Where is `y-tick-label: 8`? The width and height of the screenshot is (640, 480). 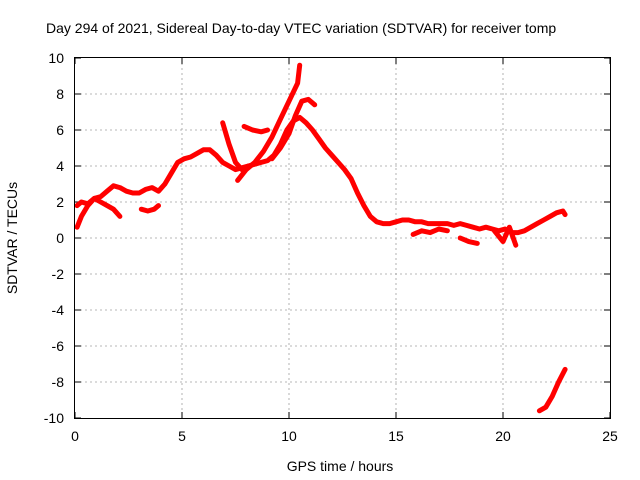
y-tick-label: 8 is located at coordinates (60, 94).